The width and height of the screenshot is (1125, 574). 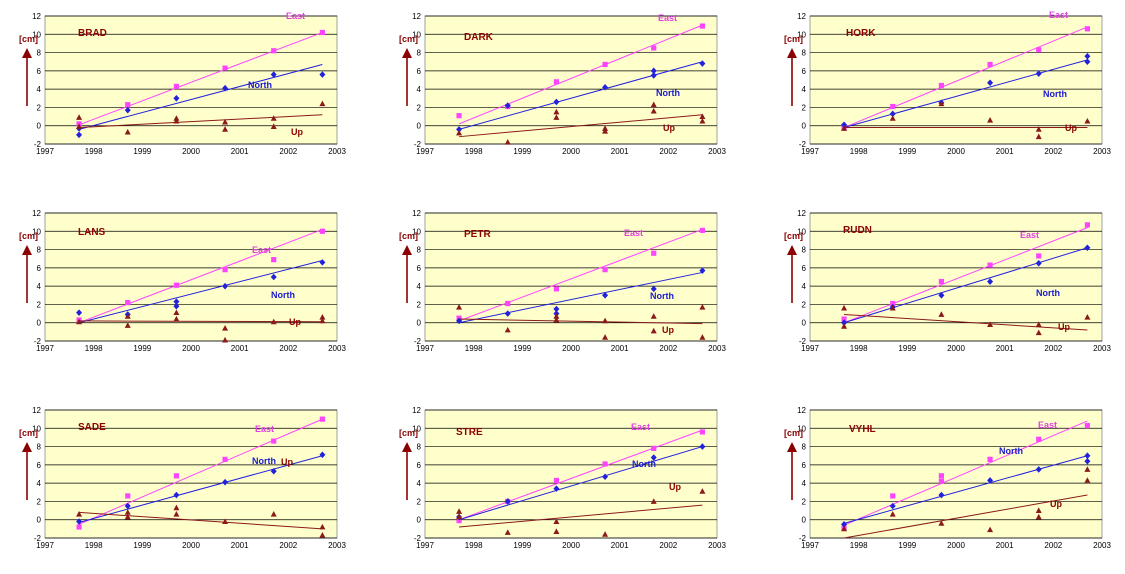 What do you see at coordinates (92, 33) in the screenshot?
I see `station-name: BRAD` at bounding box center [92, 33].